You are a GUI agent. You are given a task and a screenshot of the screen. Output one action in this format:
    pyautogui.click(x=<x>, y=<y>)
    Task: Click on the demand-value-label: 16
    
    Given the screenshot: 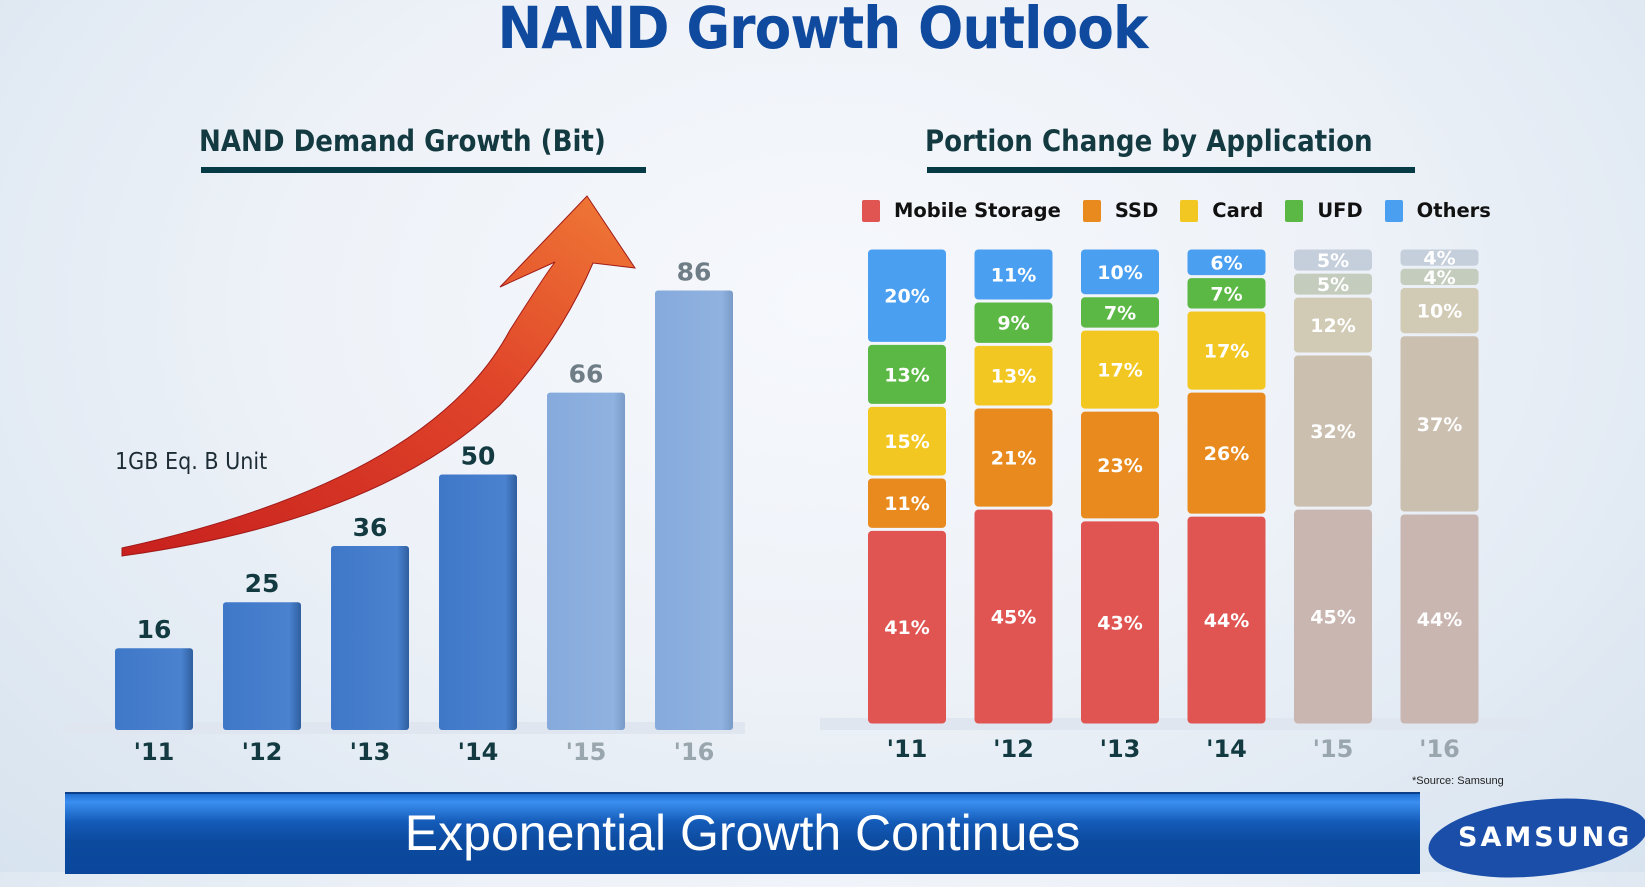 What is the action you would take?
    pyautogui.click(x=154, y=629)
    